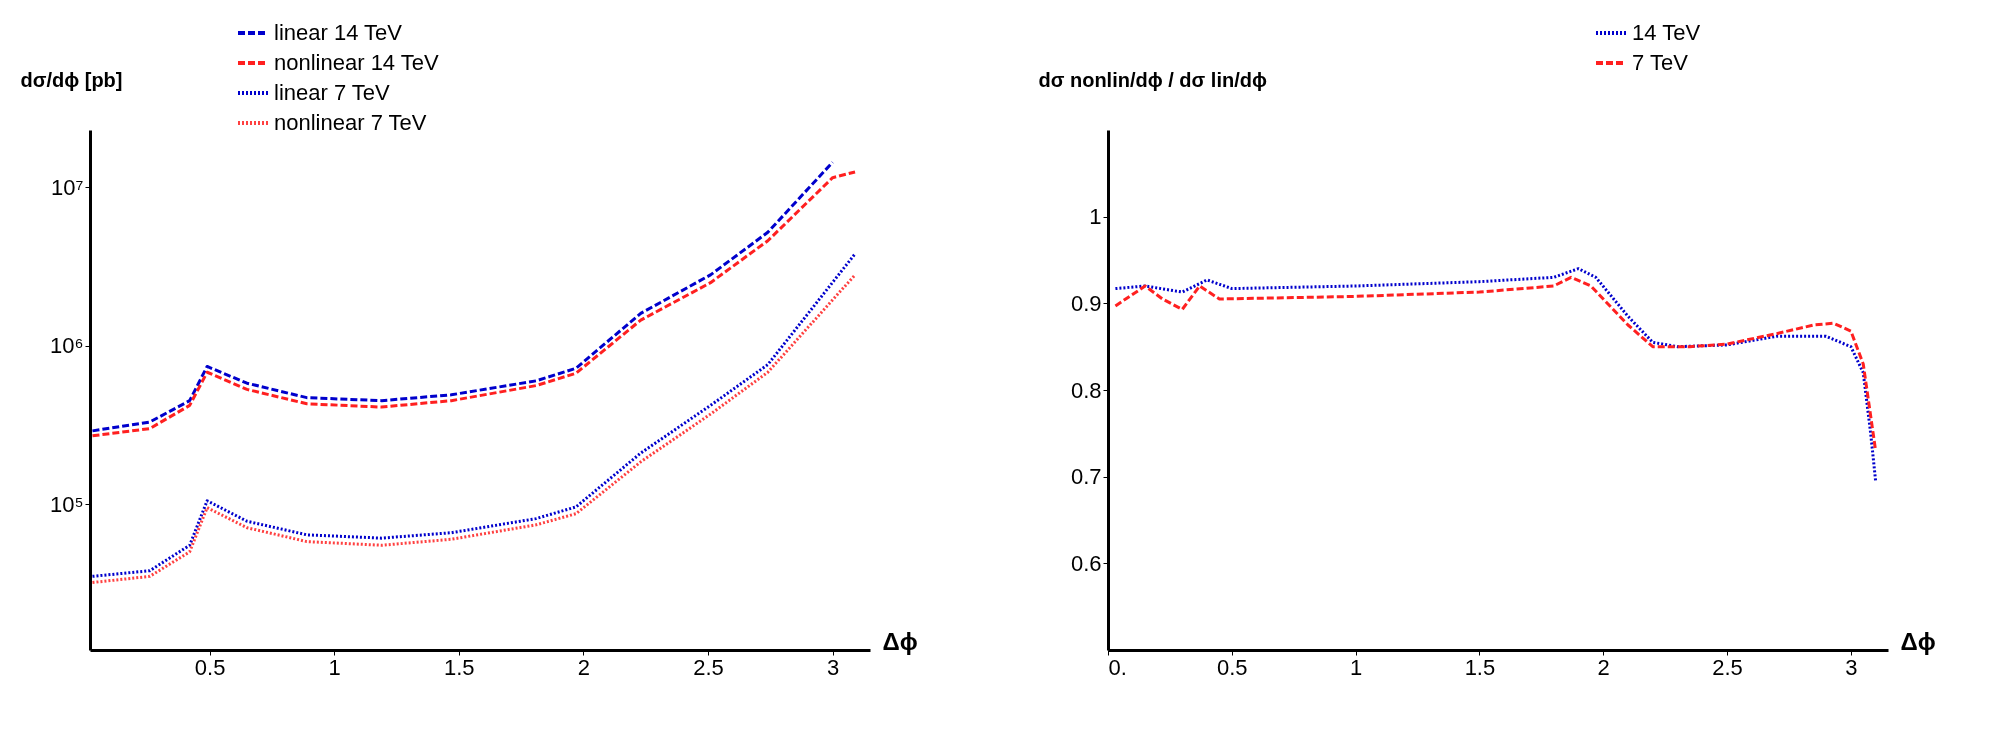 The image size is (2010, 734). What do you see at coordinates (1495, 375) in the screenshot?
I see `line-series` at bounding box center [1495, 375].